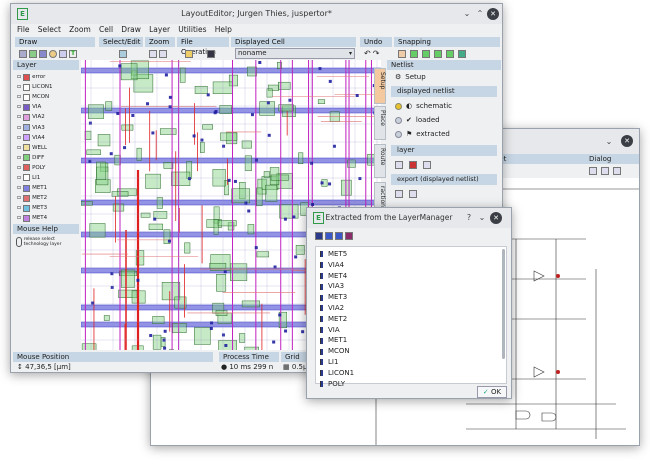 The width and height of the screenshot is (650, 466). What do you see at coordinates (438, 53) in the screenshot?
I see `snap-90-icon` at bounding box center [438, 53].